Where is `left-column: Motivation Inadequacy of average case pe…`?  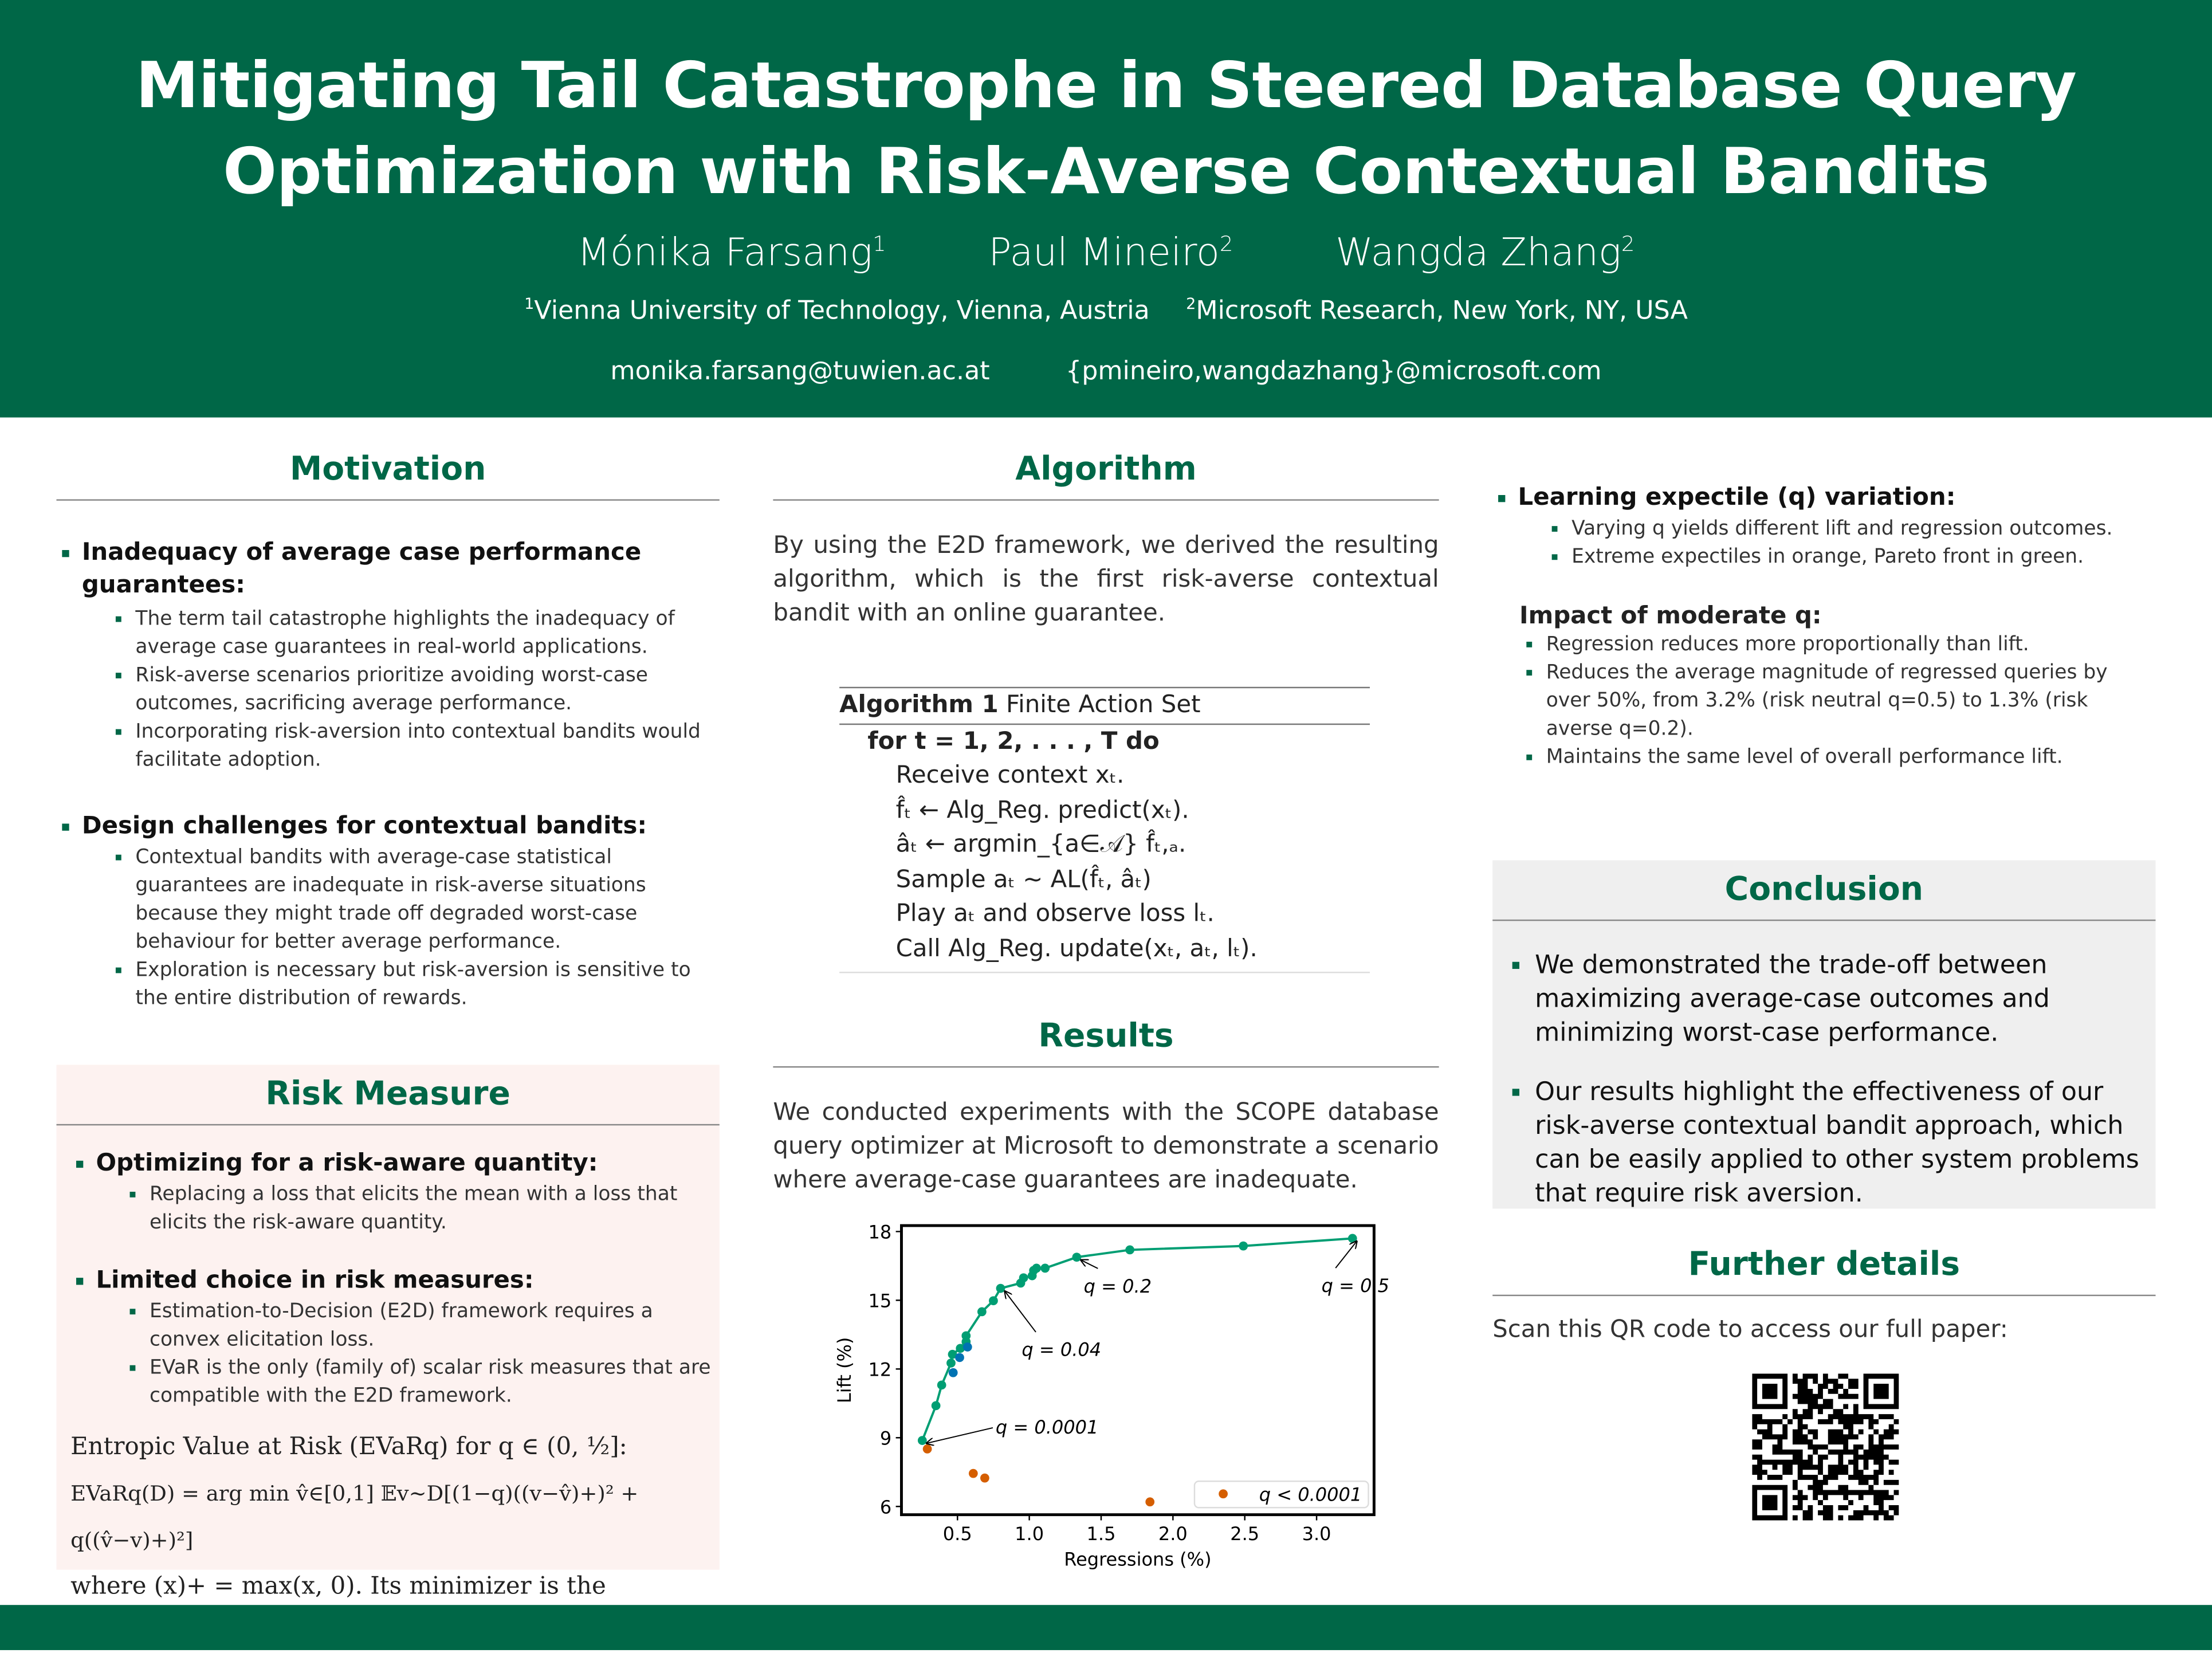
left-column: Motivation Inadequacy of average case pe… is located at coordinates (387, 732).